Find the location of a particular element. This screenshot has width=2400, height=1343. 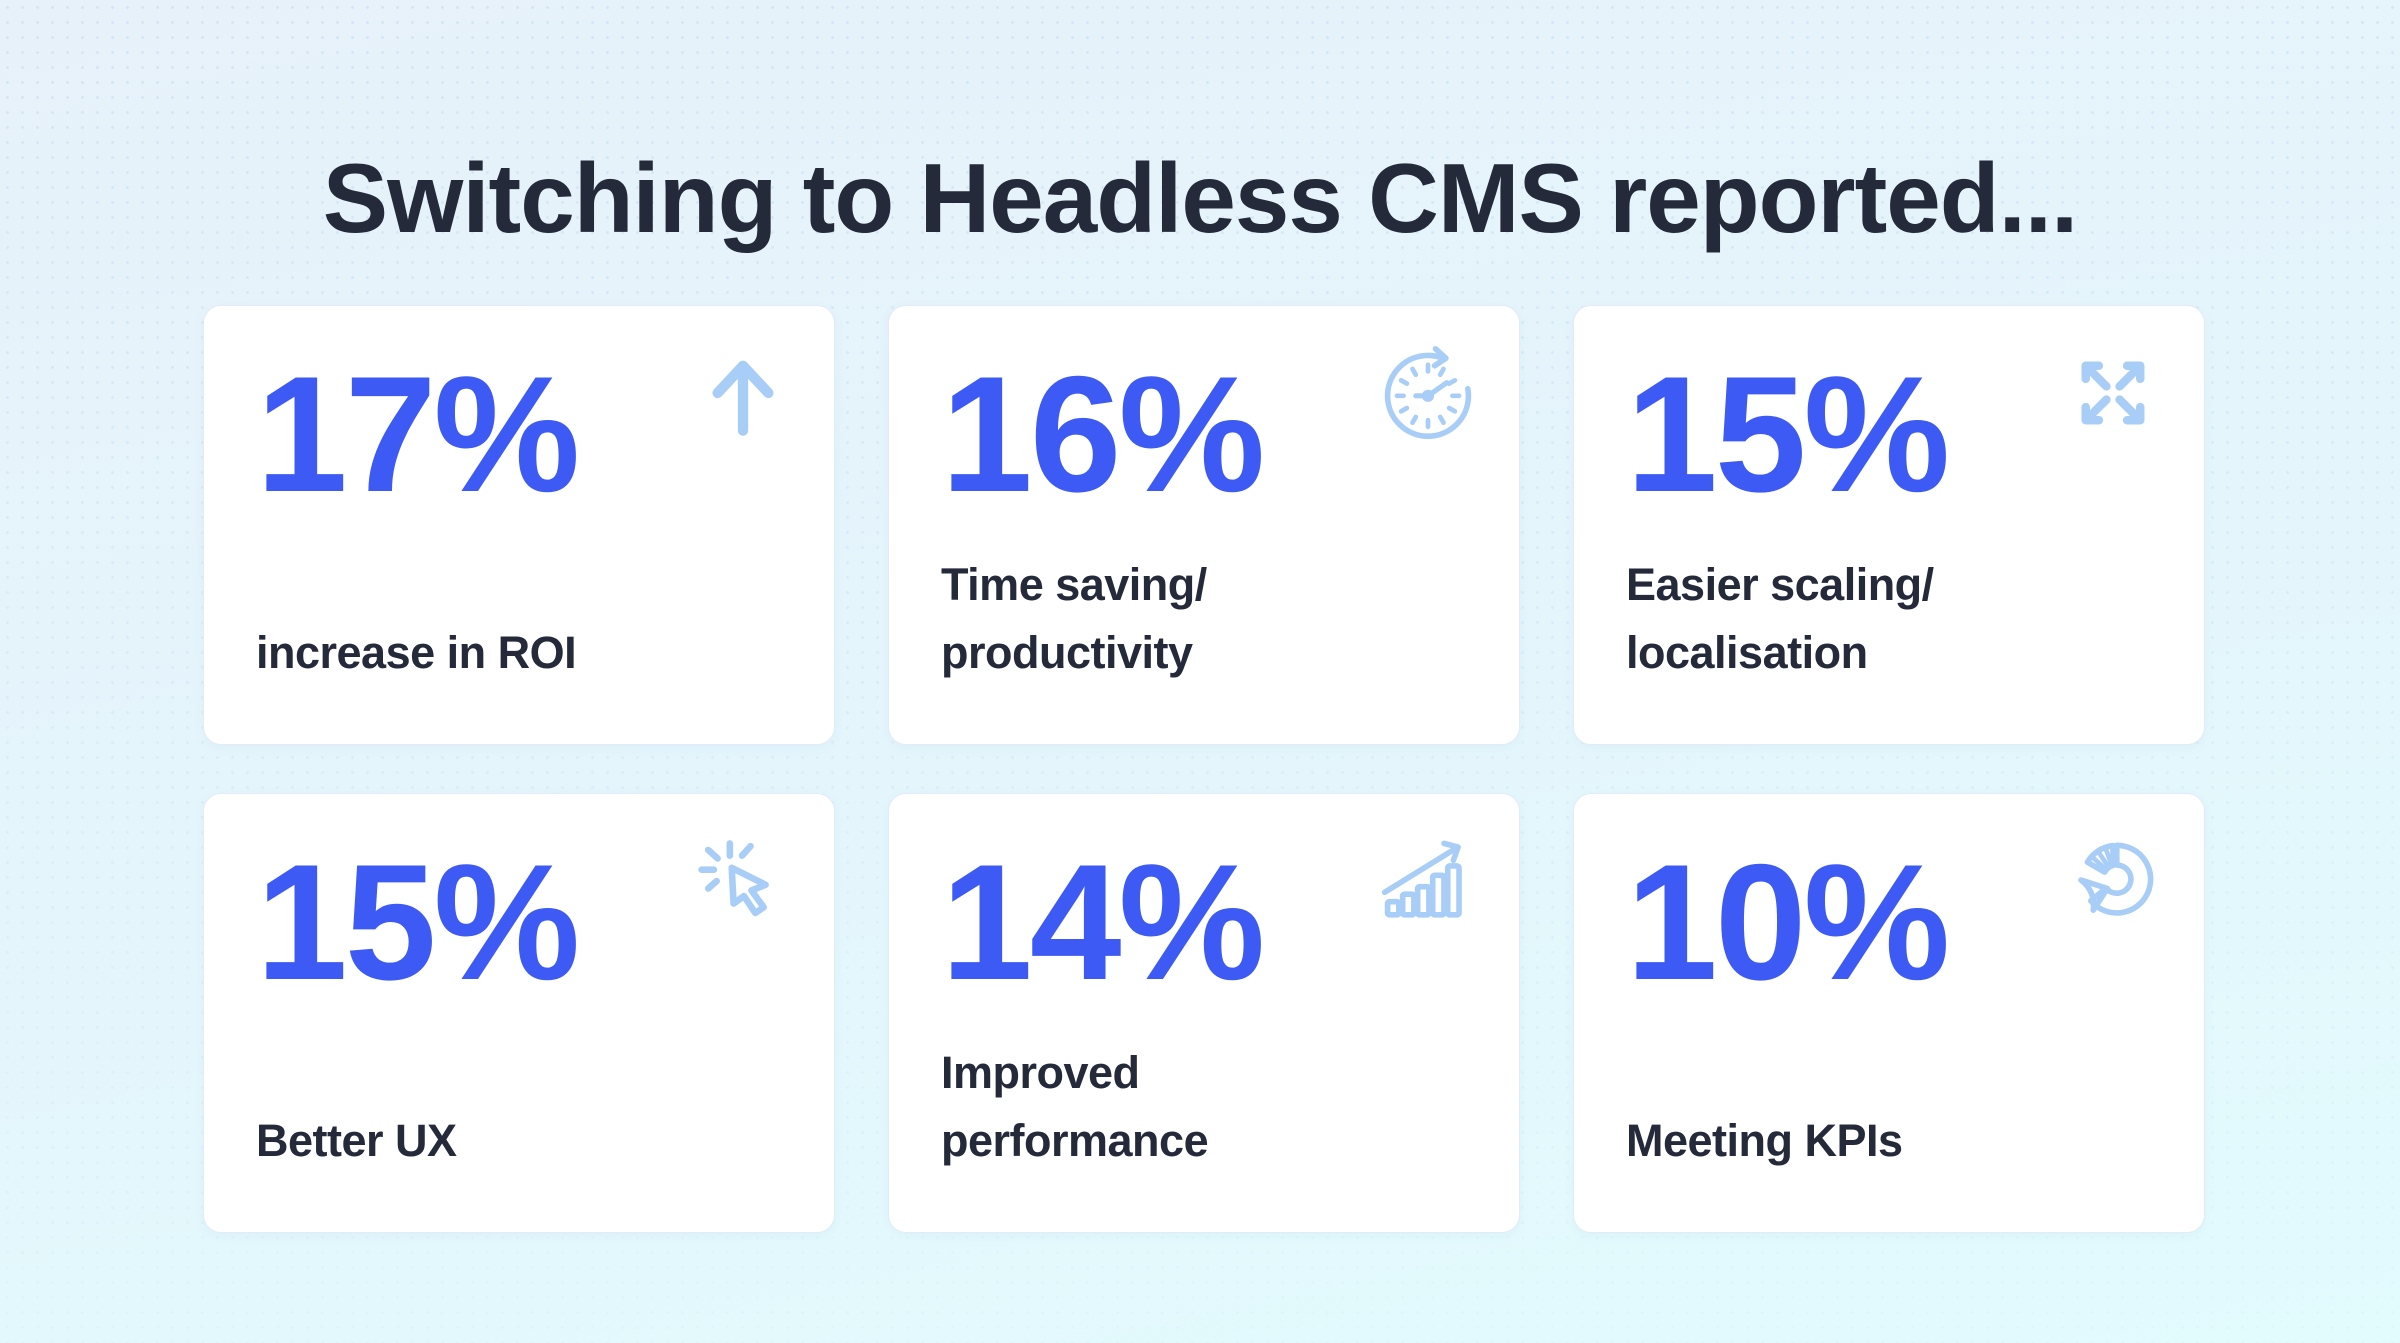

stat-card-roi: 17% increase in ROI is located at coordinates (519, 525).